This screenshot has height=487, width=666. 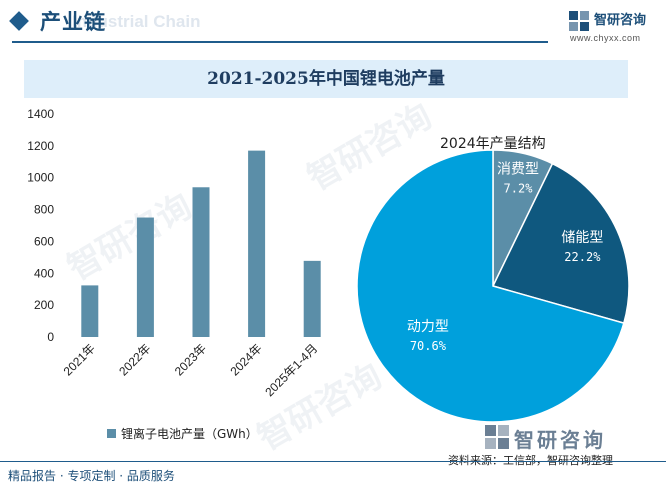 I want to click on diamond-icon, so click(x=19, y=21).